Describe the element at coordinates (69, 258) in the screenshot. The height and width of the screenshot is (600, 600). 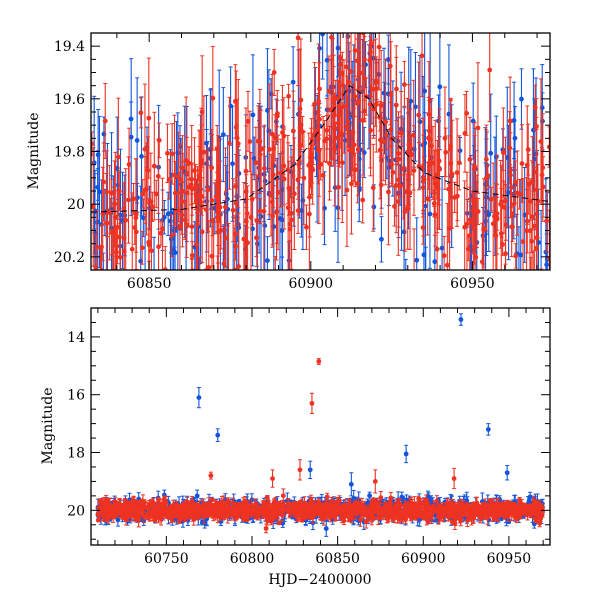
I see `y-tick-label: 20.2` at that location.